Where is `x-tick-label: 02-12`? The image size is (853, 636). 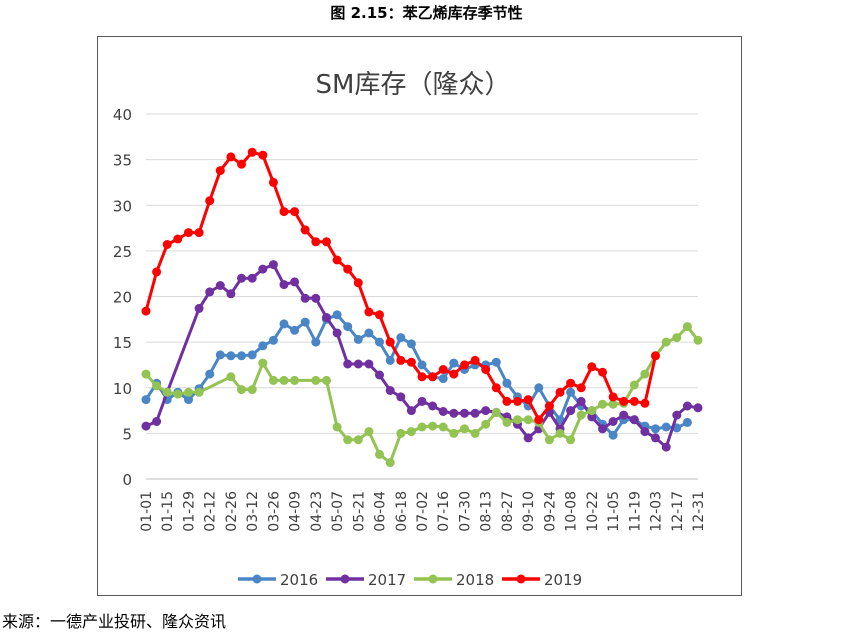 x-tick-label: 02-12 is located at coordinates (211, 511).